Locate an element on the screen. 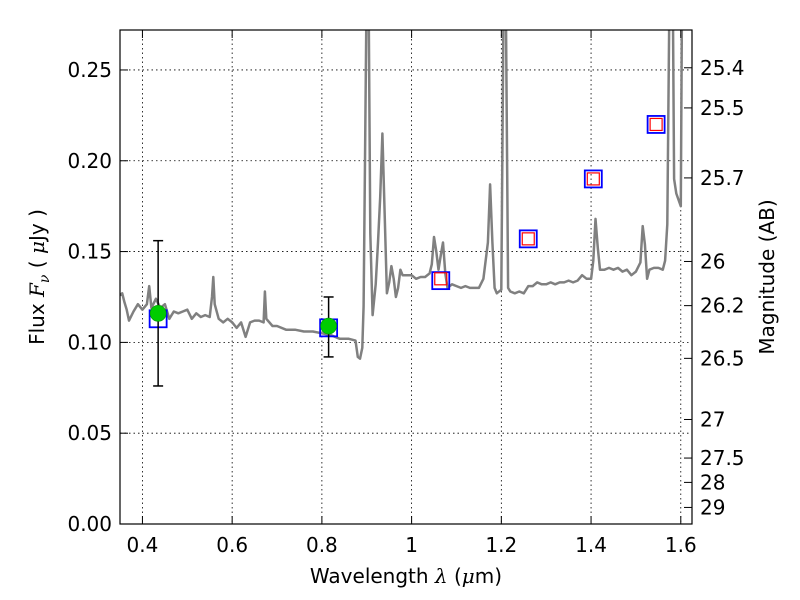 Image resolution: width=800 pixels, height=600 pixels. right-tick-label: 25.5 is located at coordinates (722, 108).